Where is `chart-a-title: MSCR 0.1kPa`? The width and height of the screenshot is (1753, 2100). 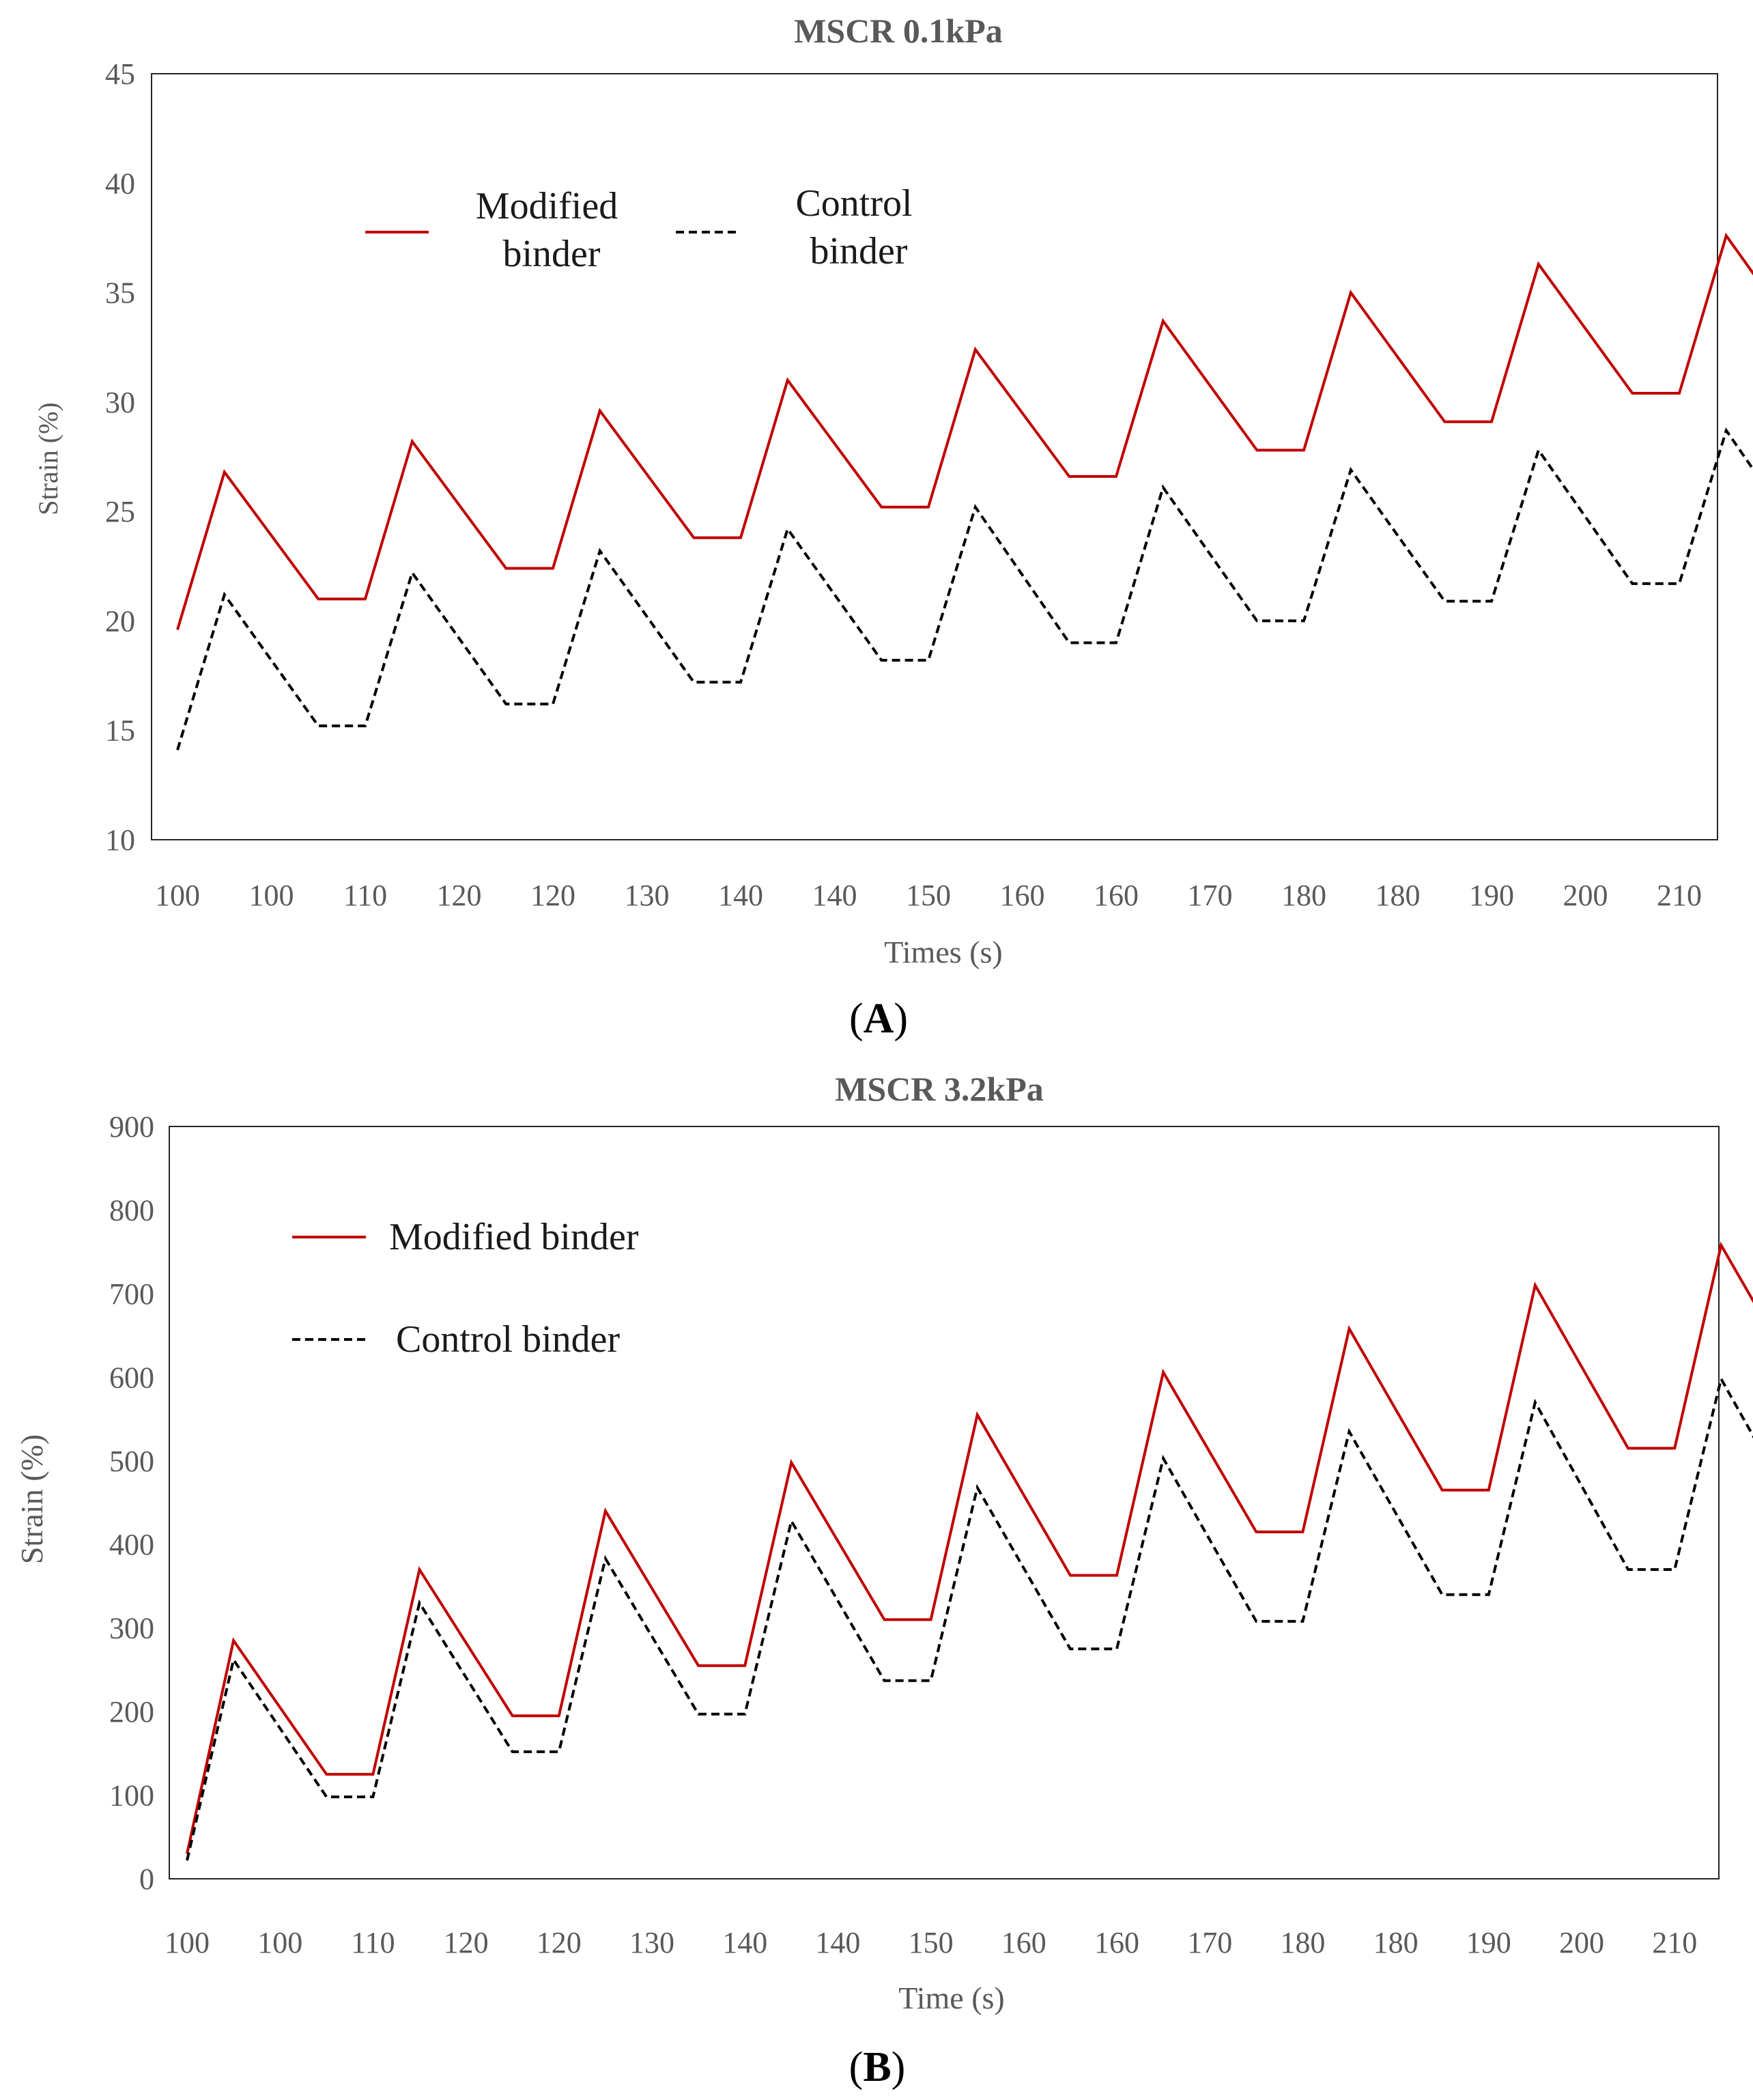 chart-a-title: MSCR 0.1kPa is located at coordinates (898, 31).